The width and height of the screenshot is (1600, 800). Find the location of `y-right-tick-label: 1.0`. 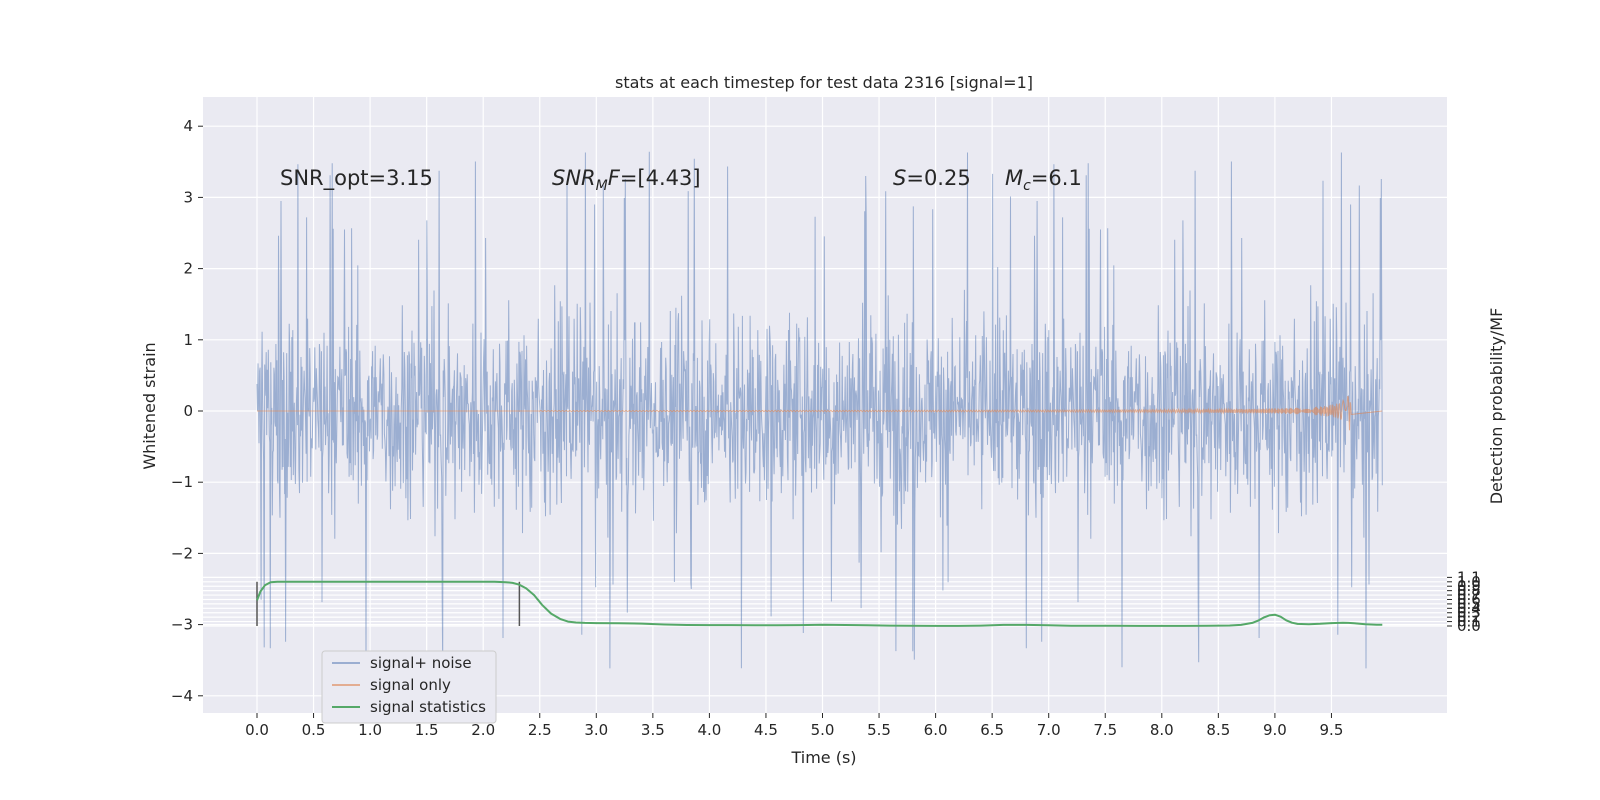

y-right-tick-label: 1.0 is located at coordinates (1469, 582).